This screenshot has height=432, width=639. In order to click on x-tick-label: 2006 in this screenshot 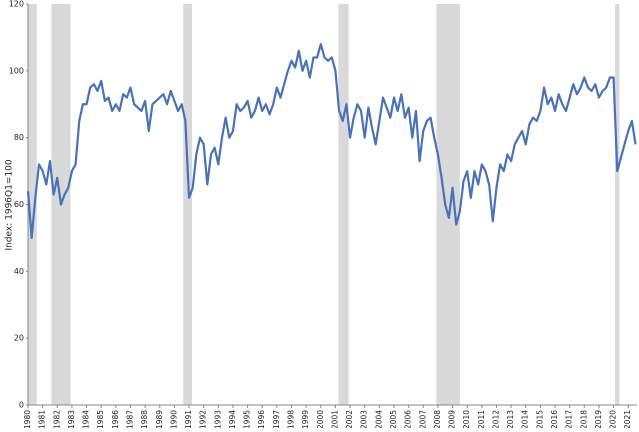, I will do `click(408, 419)`.